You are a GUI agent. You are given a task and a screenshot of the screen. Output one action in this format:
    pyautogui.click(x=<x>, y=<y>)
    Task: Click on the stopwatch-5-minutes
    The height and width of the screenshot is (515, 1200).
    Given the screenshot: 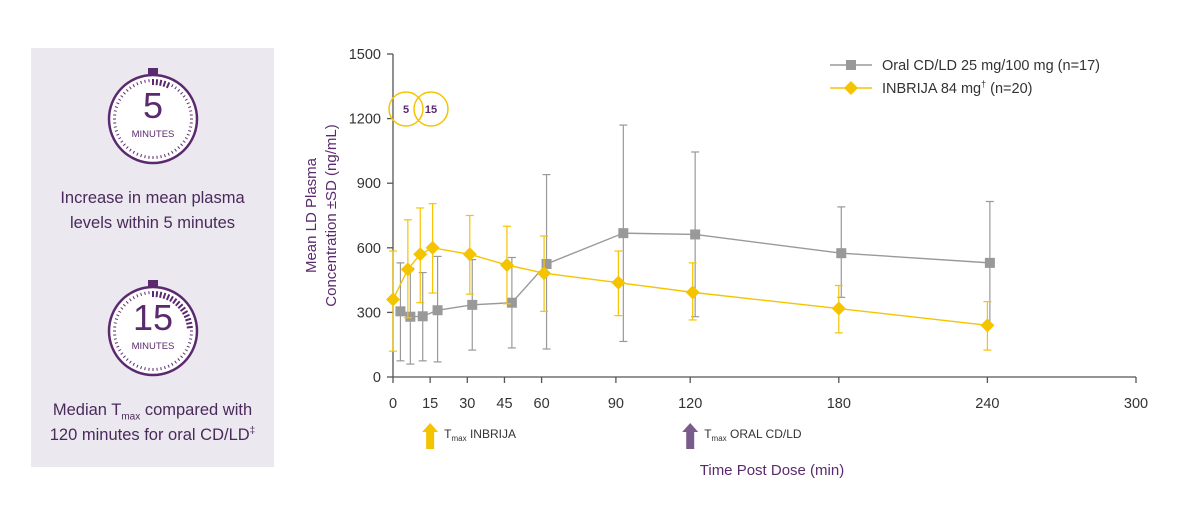 What is the action you would take?
    pyautogui.click(x=153, y=116)
    